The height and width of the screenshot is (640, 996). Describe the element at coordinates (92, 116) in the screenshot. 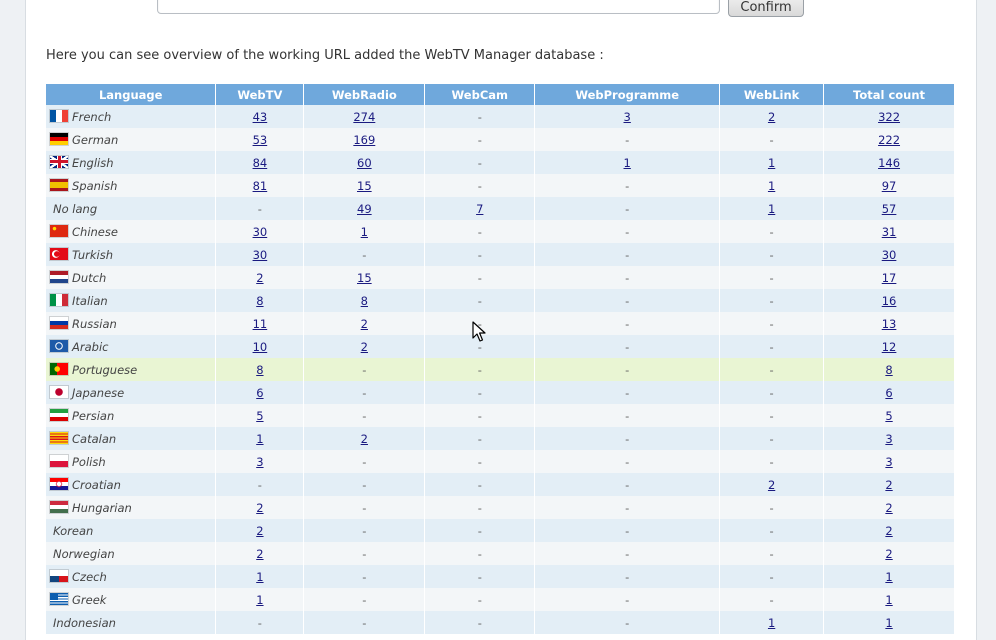

I see `language-label: French` at that location.